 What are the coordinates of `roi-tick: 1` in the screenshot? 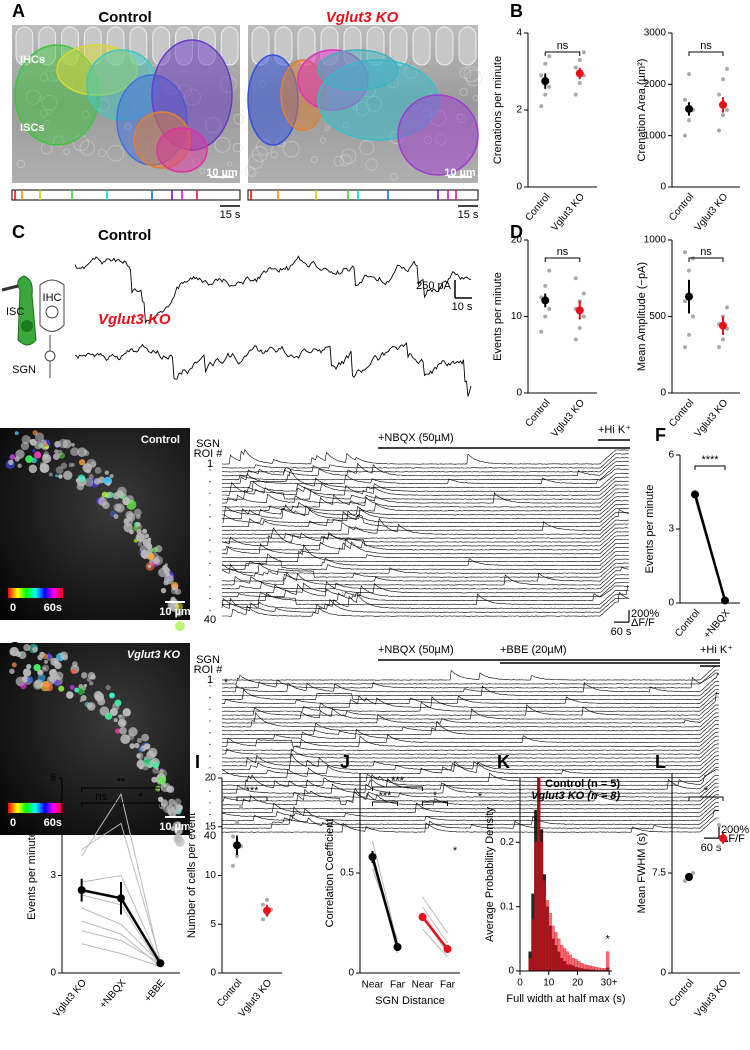 It's located at (210, 680).